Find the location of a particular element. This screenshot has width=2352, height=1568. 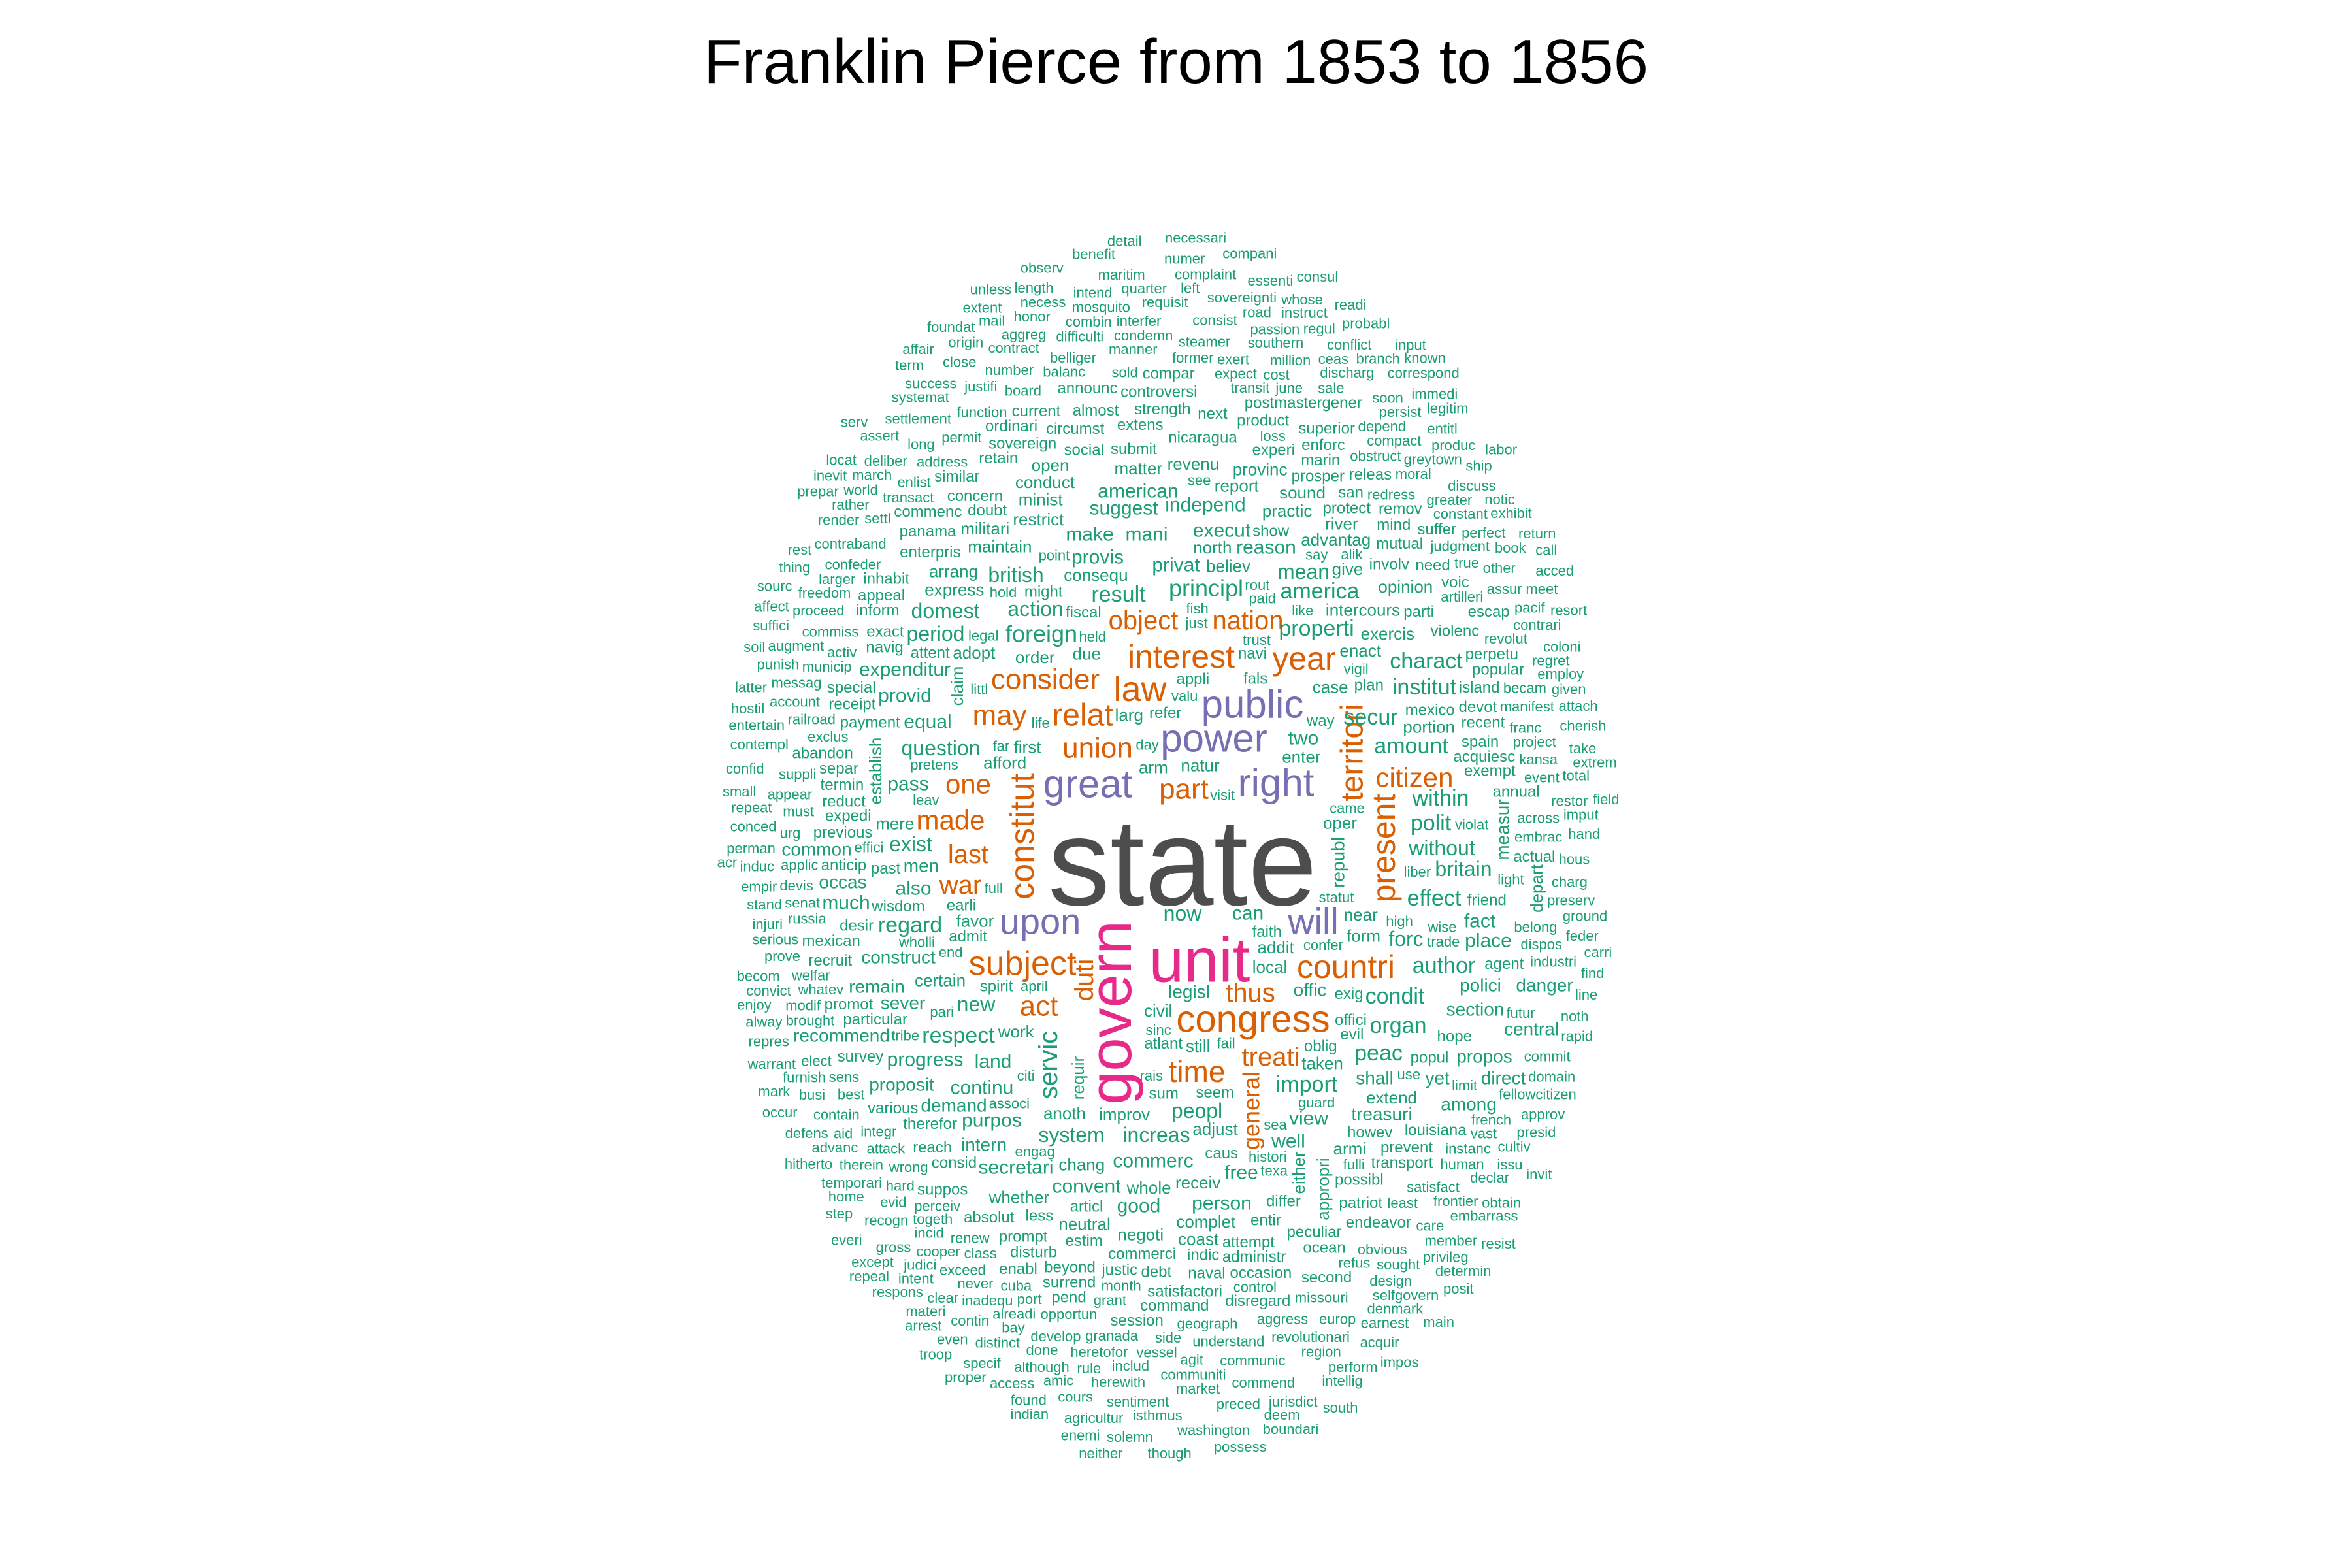

word-sinc: sinc is located at coordinates (1158, 1030).